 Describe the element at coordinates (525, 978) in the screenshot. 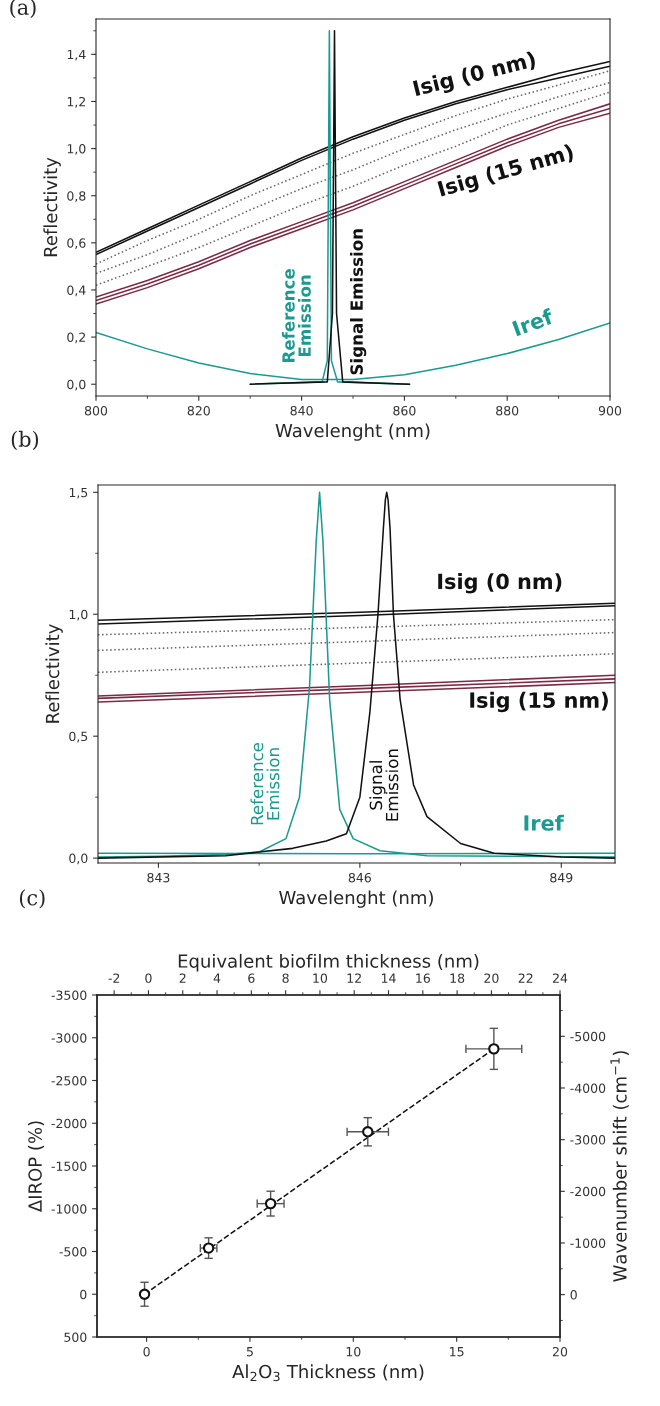

I see `x2-tick-label: 22` at that location.